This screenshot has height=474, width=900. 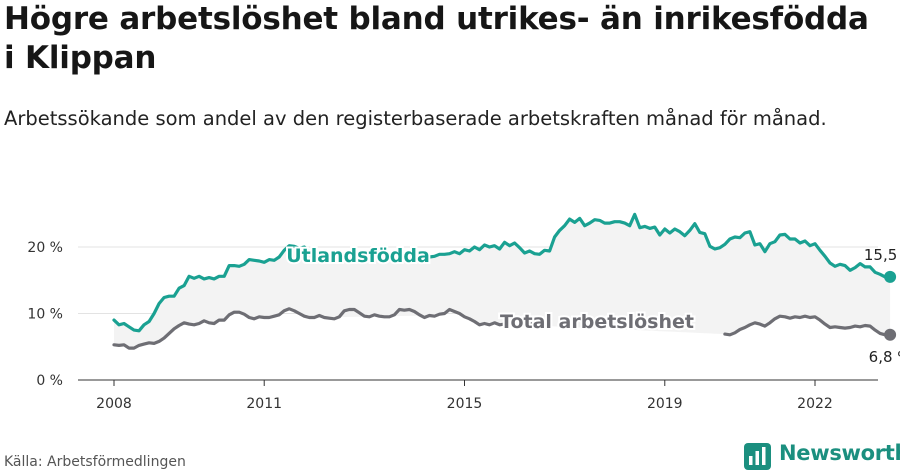 What do you see at coordinates (45, 315) in the screenshot?
I see `y-tick-label: 10 %` at bounding box center [45, 315].